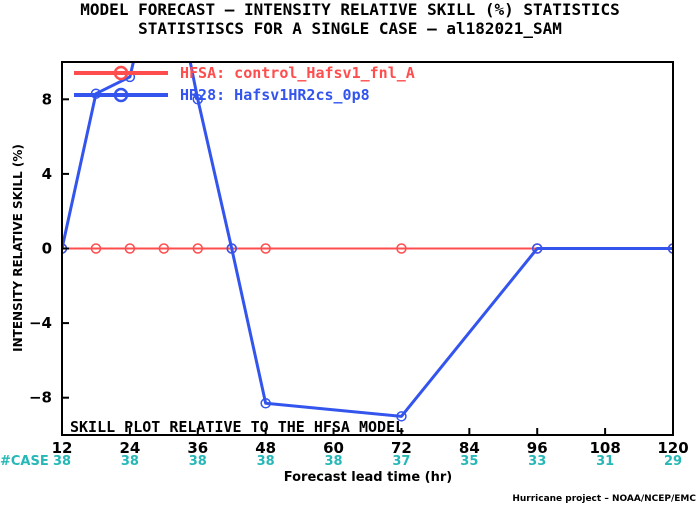 This screenshot has height=506, width=700. Describe the element at coordinates (604, 448) in the screenshot. I see `x-tick-label: 108` at that location.